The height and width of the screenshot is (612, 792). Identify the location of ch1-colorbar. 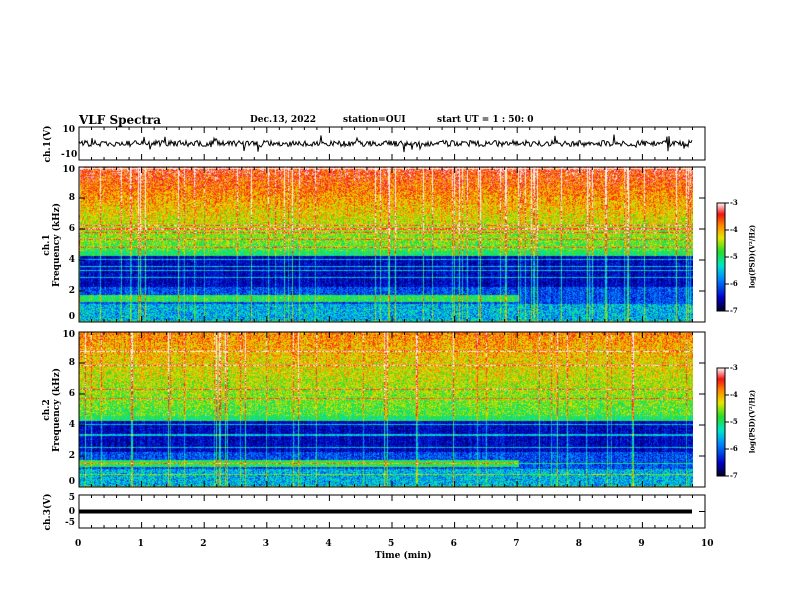
(721, 257).